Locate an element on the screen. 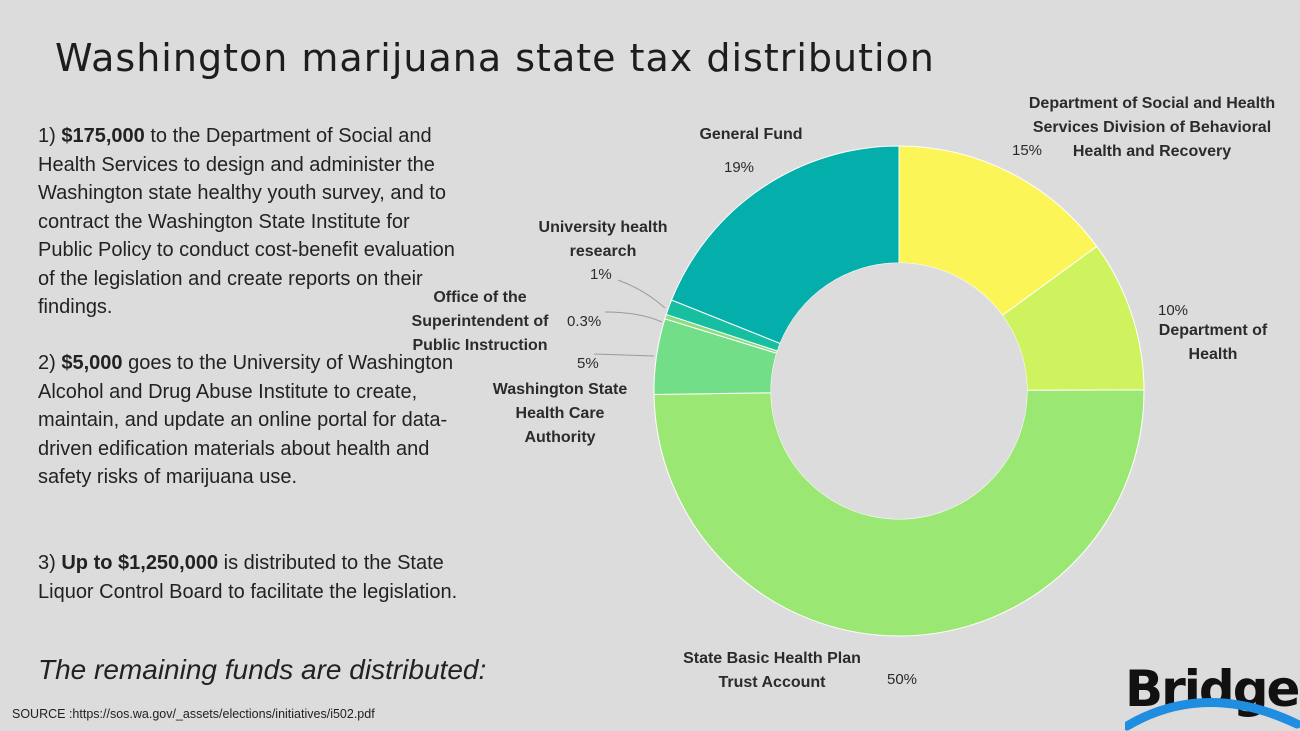 This screenshot has width=1300, height=731. pct-health-care-authority: 5% is located at coordinates (588, 363).